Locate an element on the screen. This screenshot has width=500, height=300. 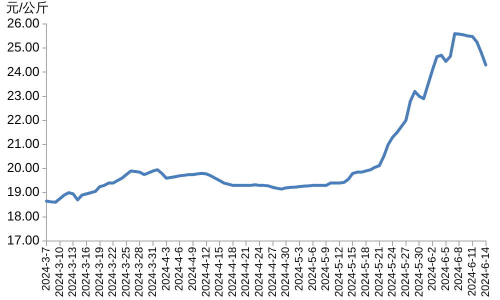
x-tick-label: 2024-5-21 is located at coordinates (379, 272).